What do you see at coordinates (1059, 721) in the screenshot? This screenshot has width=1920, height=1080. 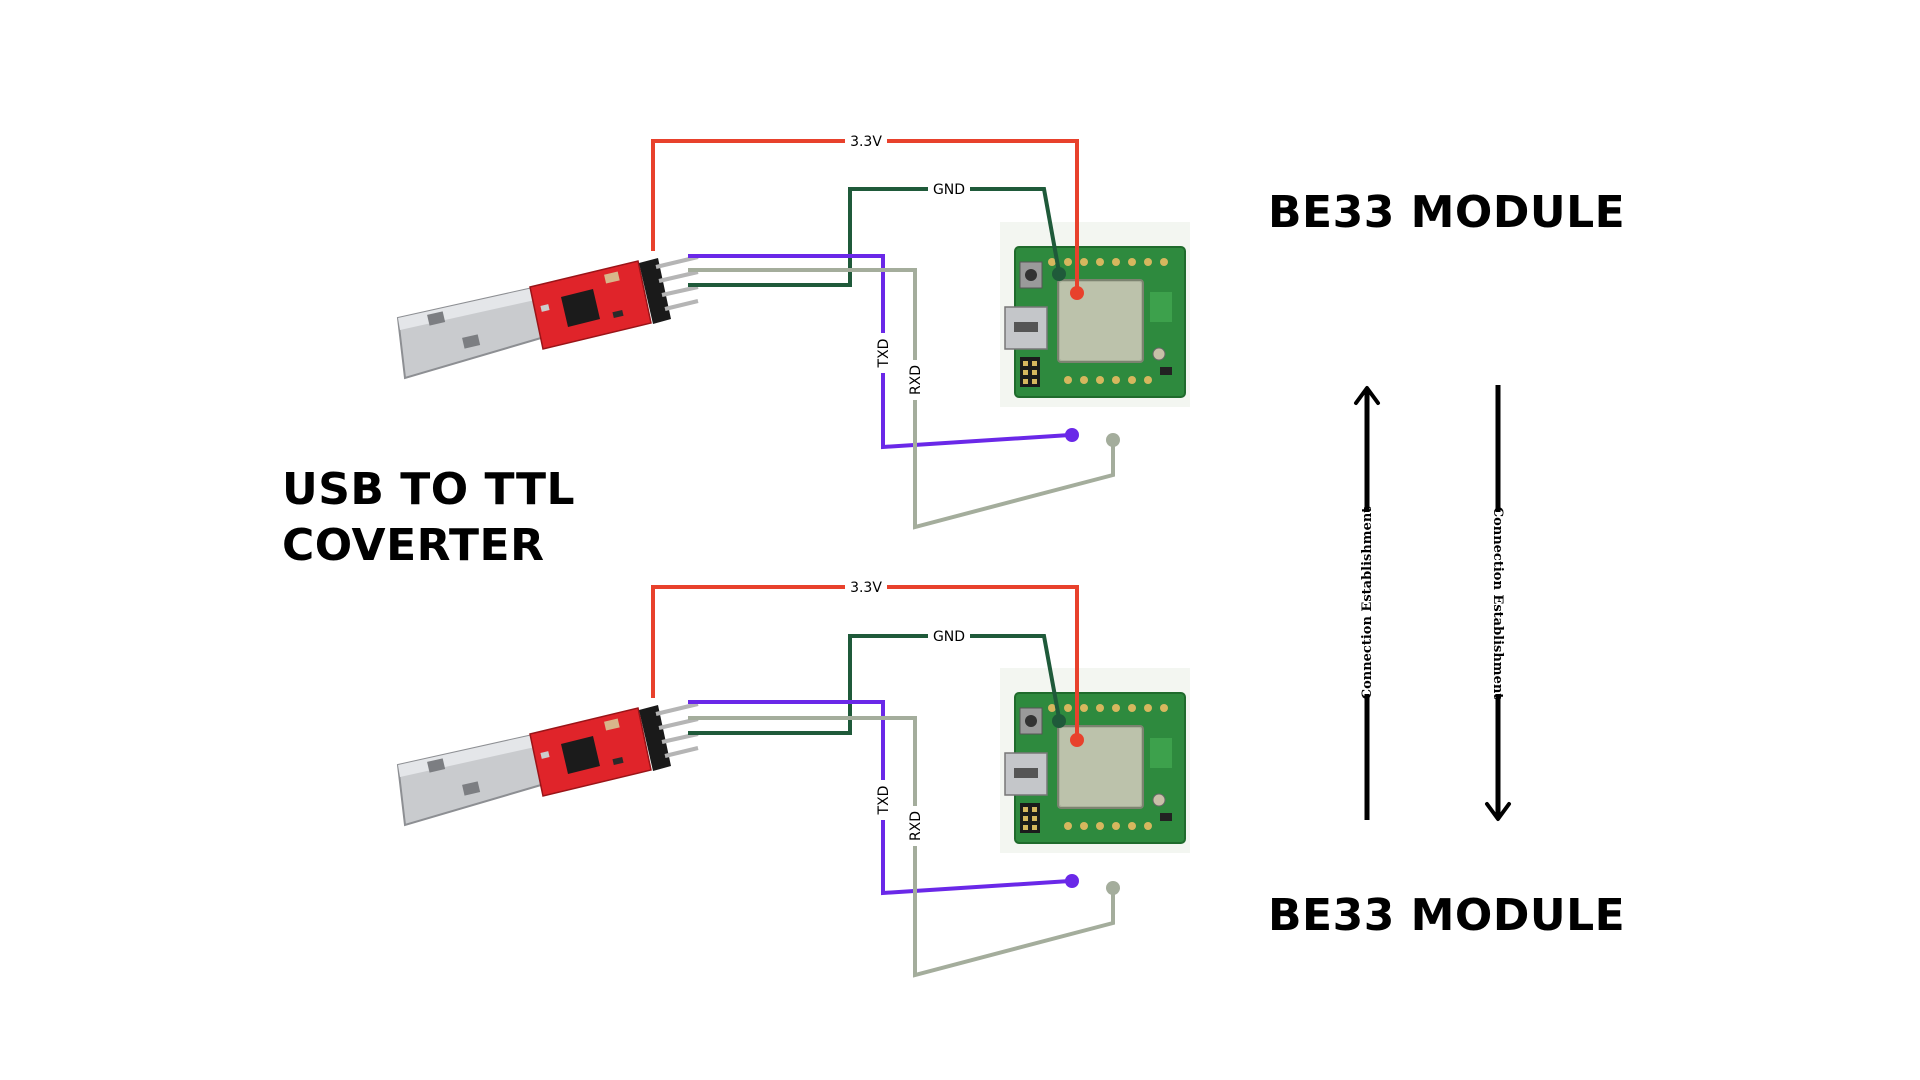 I see `gnd-pin-bottom` at bounding box center [1059, 721].